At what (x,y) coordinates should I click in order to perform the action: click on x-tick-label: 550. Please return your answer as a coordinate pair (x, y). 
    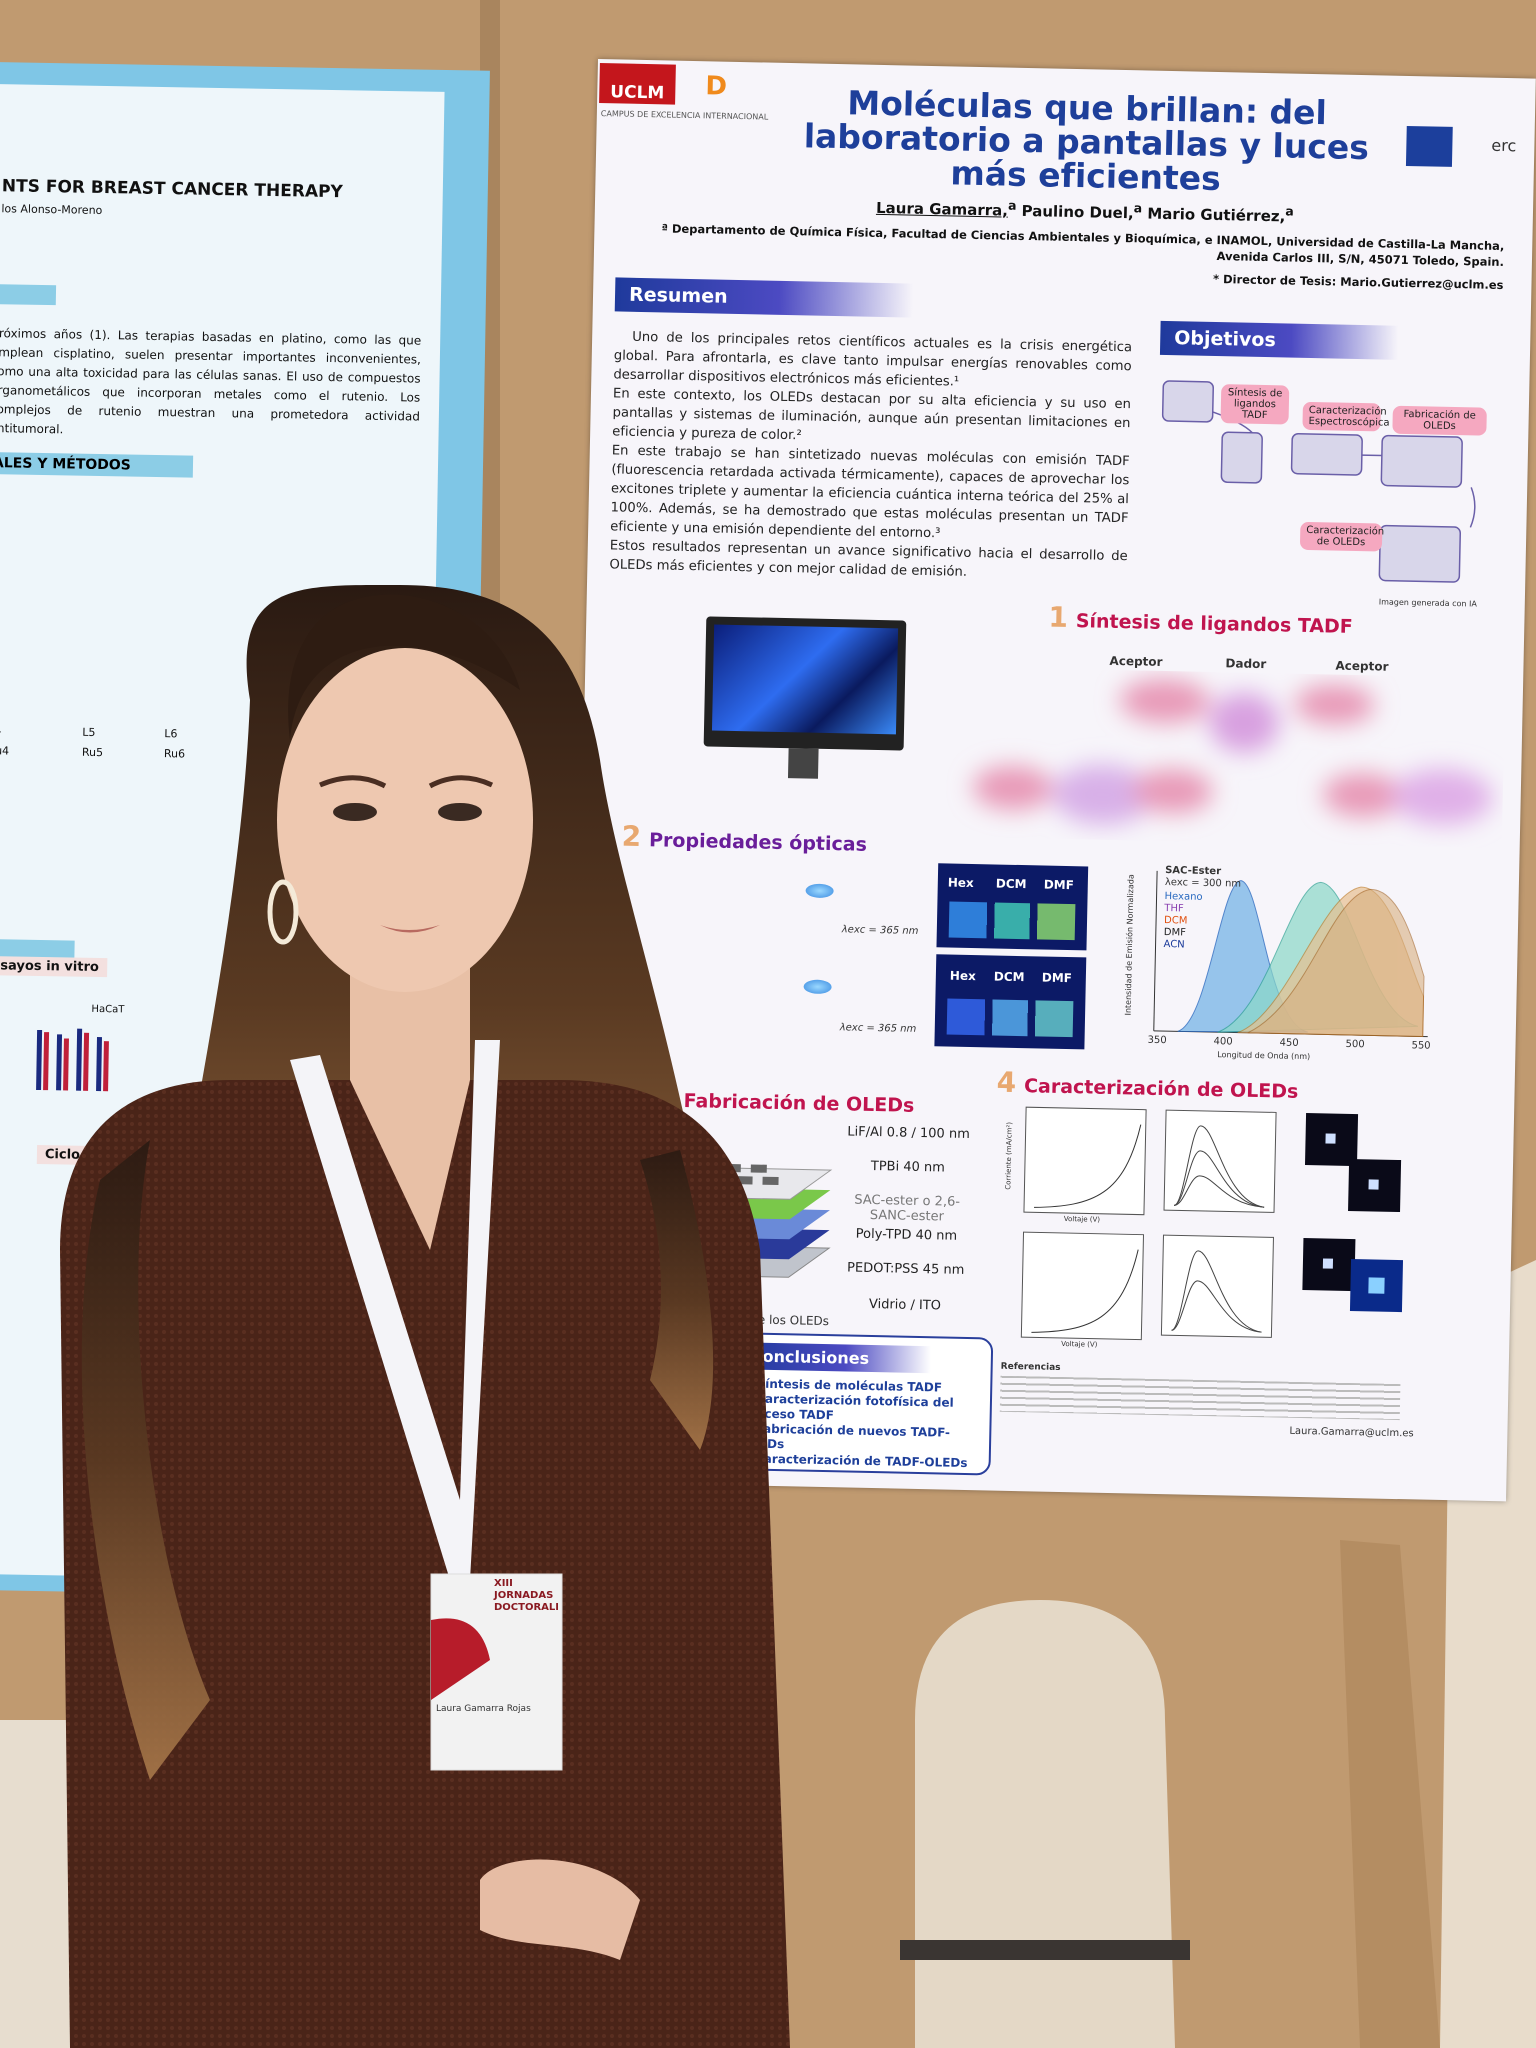
    Looking at the image, I should click on (1421, 1046).